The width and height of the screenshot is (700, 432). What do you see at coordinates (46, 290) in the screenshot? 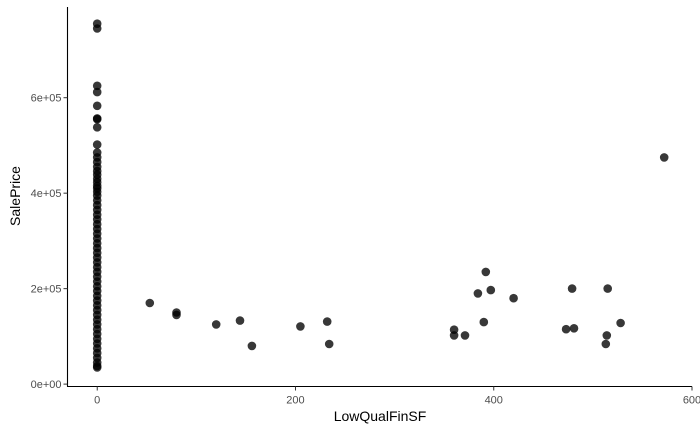
I see `y-tick-label: 2e+05` at bounding box center [46, 290].